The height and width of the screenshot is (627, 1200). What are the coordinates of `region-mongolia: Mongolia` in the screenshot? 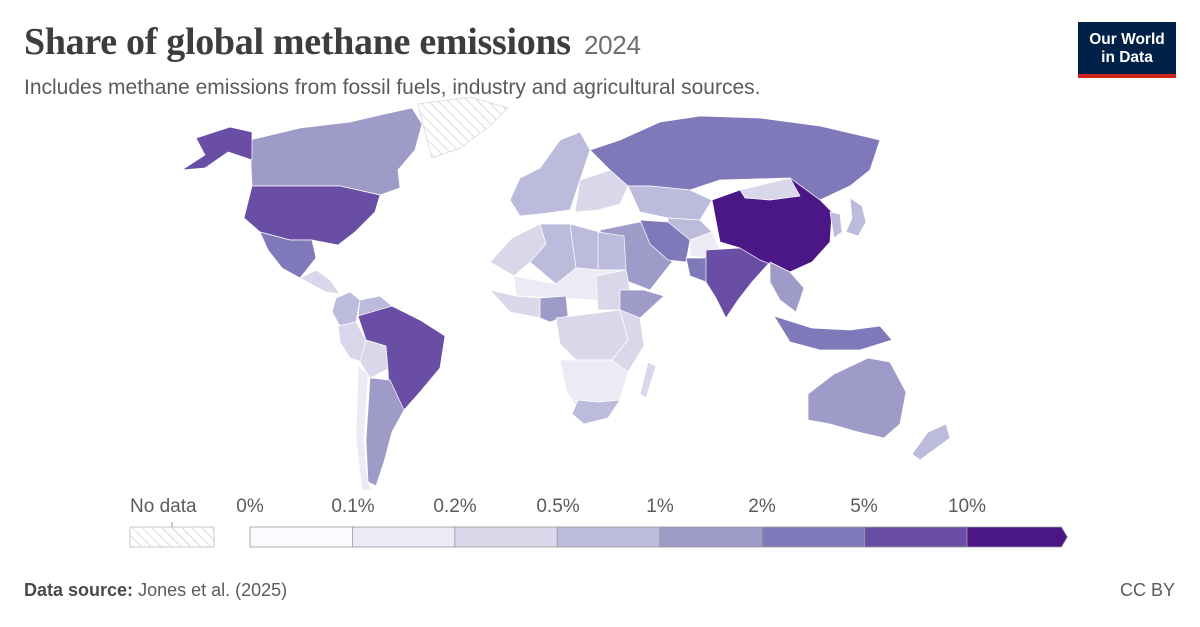 It's located at (770, 189).